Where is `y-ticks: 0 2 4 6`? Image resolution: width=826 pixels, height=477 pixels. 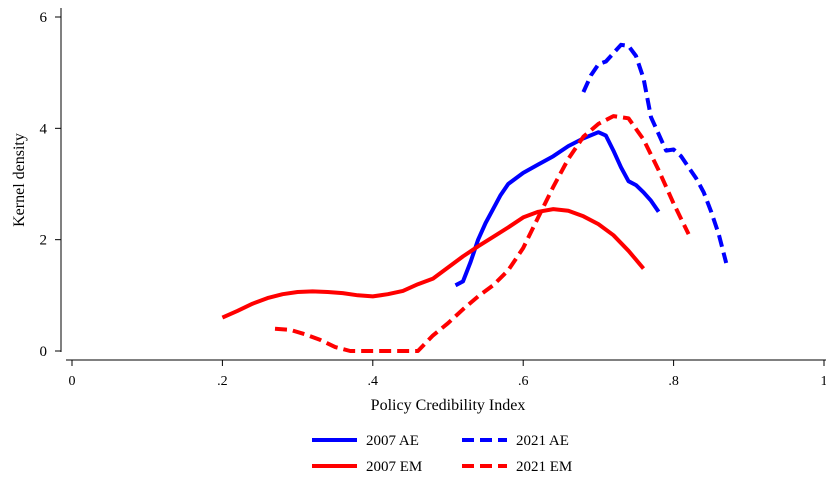
y-ticks: 0 2 4 6 is located at coordinates (50, 185).